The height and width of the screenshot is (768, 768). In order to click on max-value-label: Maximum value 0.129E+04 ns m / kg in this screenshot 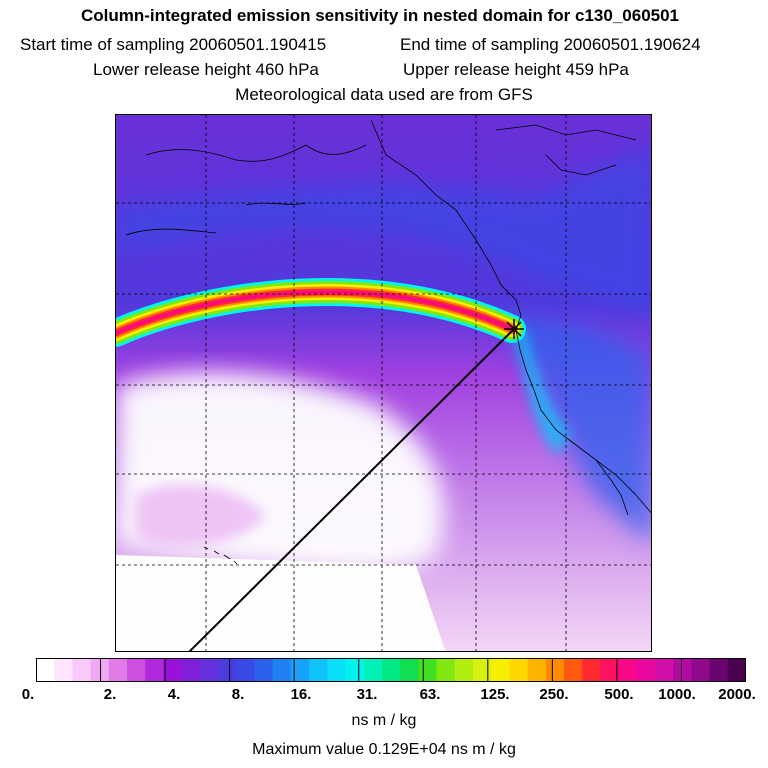, I will do `click(384, 749)`.